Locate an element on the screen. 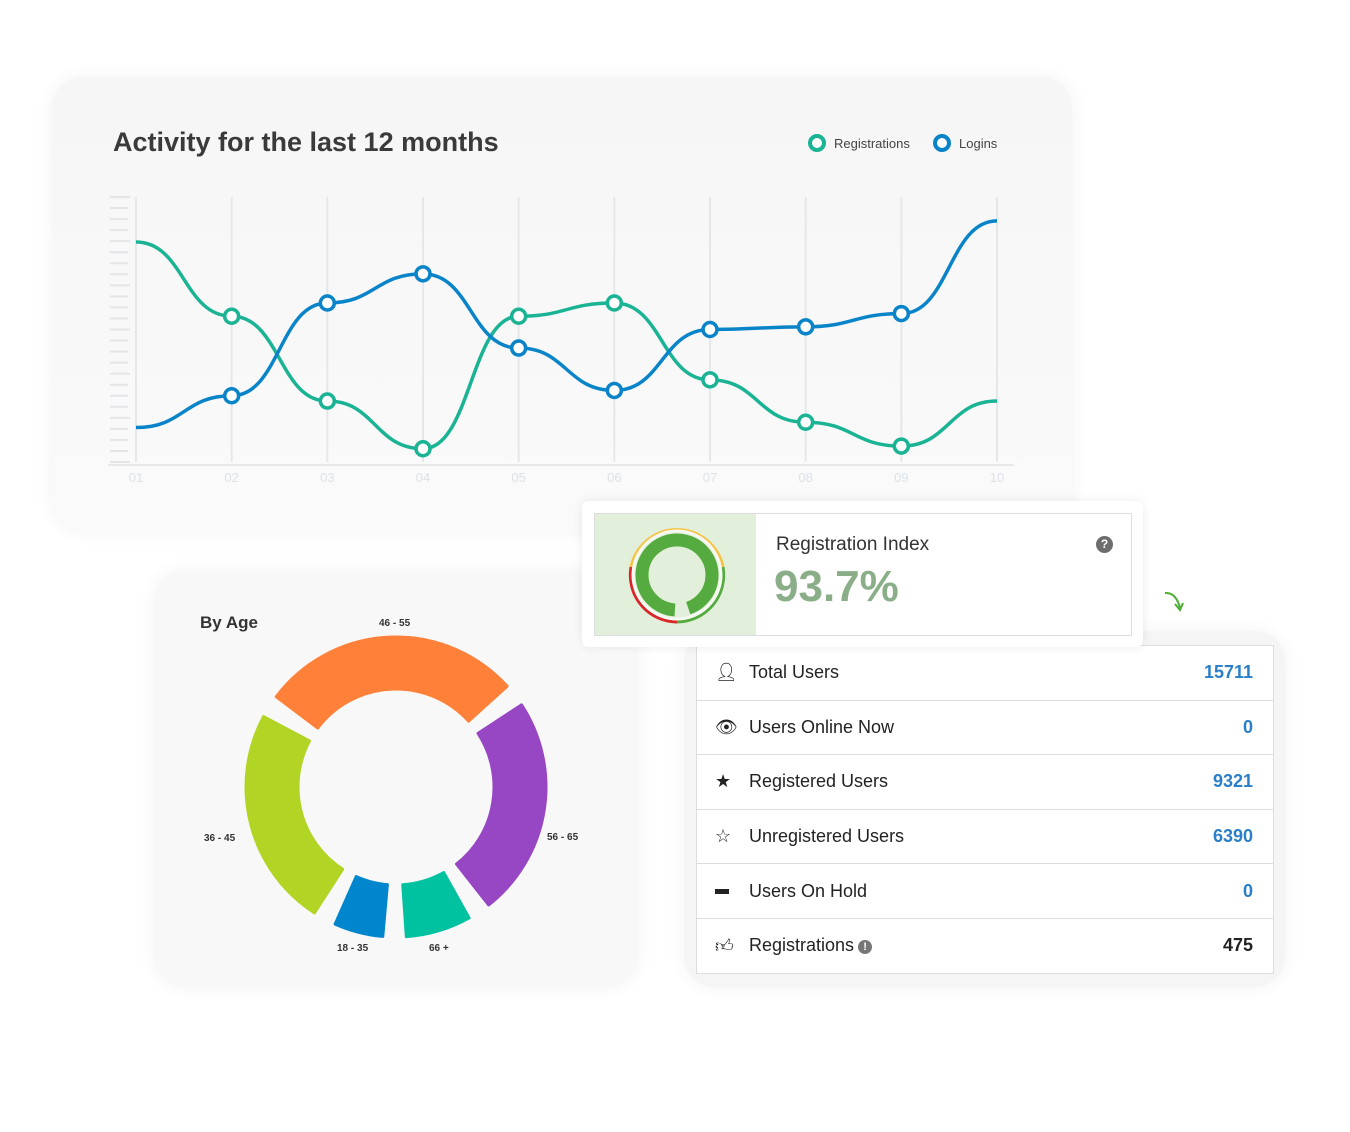  stat-value: 475 is located at coordinates (1237, 945).